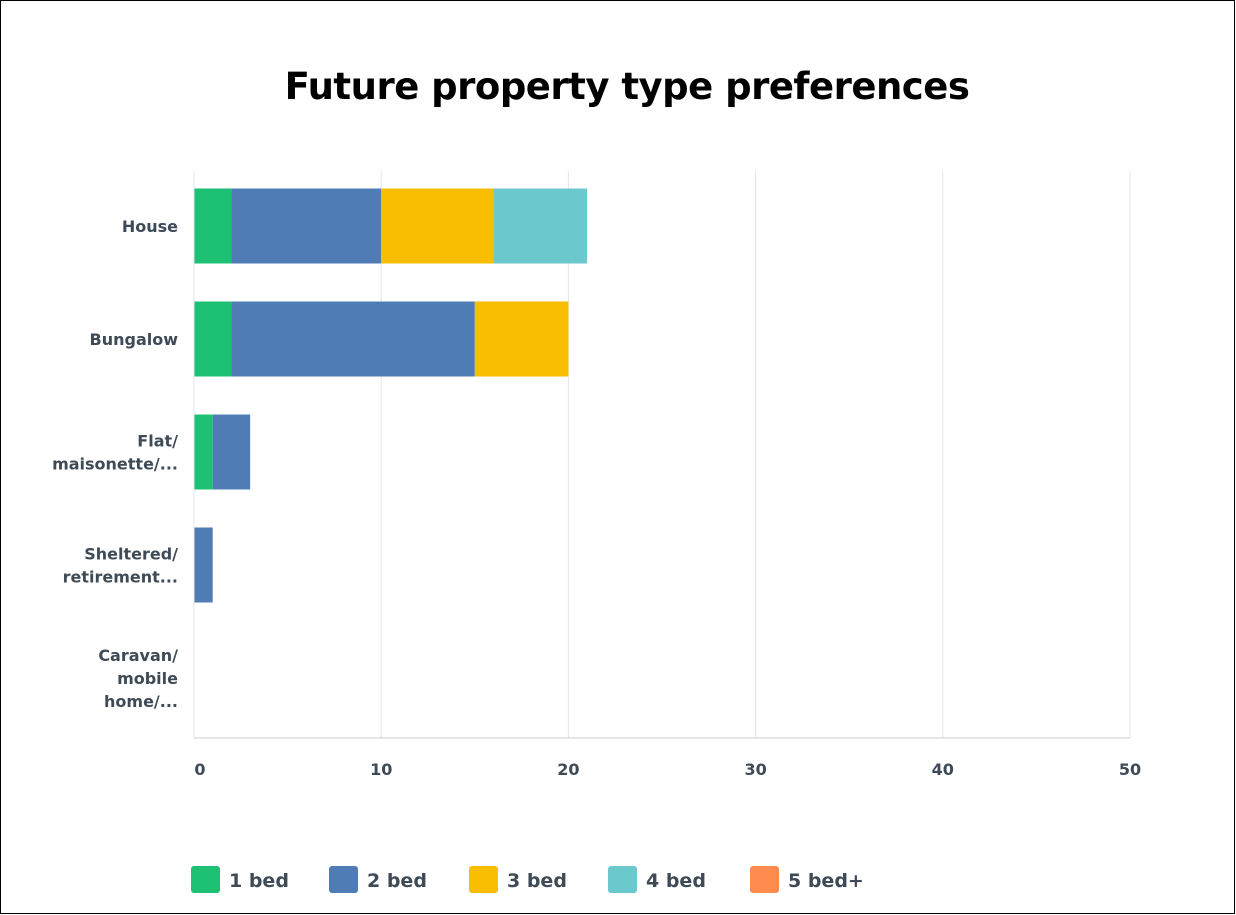 The width and height of the screenshot is (1236, 915). I want to click on bars, so click(391, 395).